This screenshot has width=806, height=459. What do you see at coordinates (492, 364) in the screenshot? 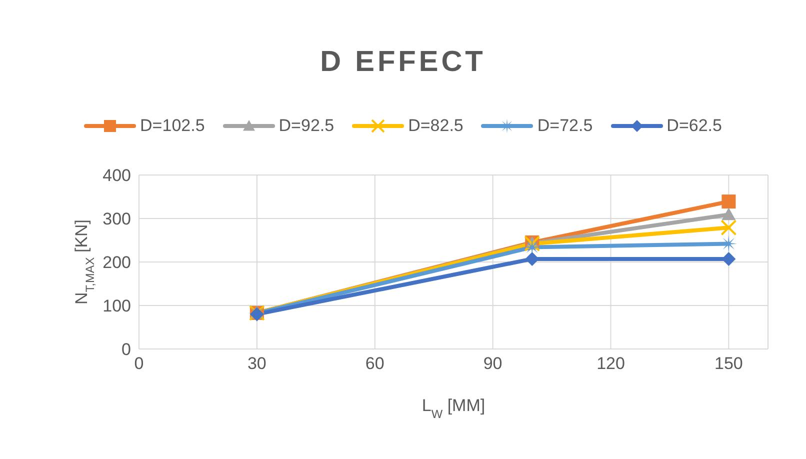
I see `x-tick-label: 90` at bounding box center [492, 364].